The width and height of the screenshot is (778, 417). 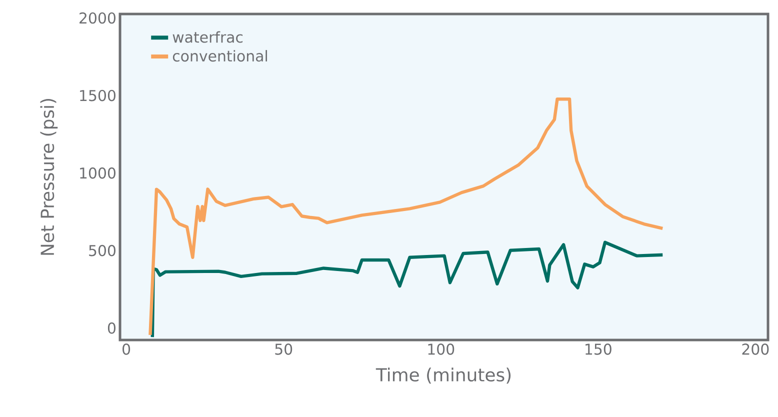 What do you see at coordinates (283, 349) in the screenshot?
I see `x-tick-label: 50` at bounding box center [283, 349].